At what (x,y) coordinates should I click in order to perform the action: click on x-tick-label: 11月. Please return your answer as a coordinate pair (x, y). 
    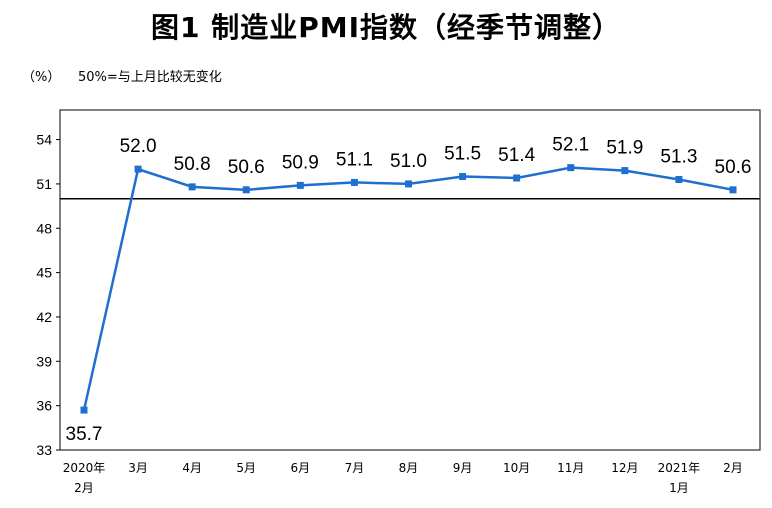
    Looking at the image, I should click on (570, 468).